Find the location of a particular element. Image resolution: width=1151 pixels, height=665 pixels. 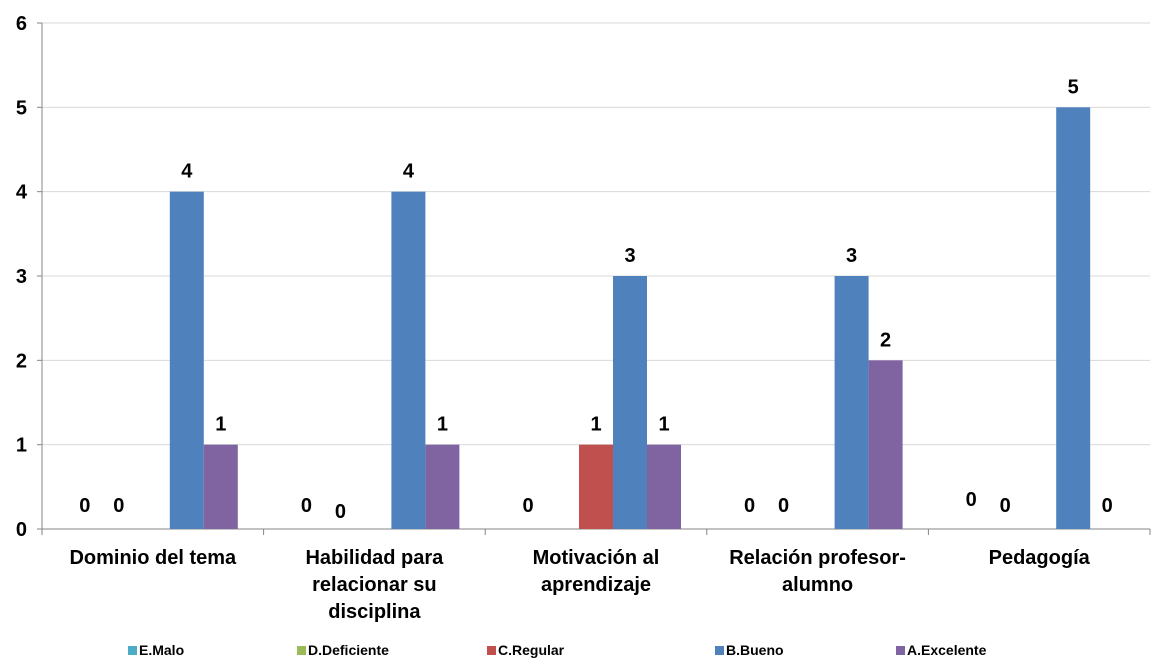

x-category-label: Dominio del tema is located at coordinates (153, 558).